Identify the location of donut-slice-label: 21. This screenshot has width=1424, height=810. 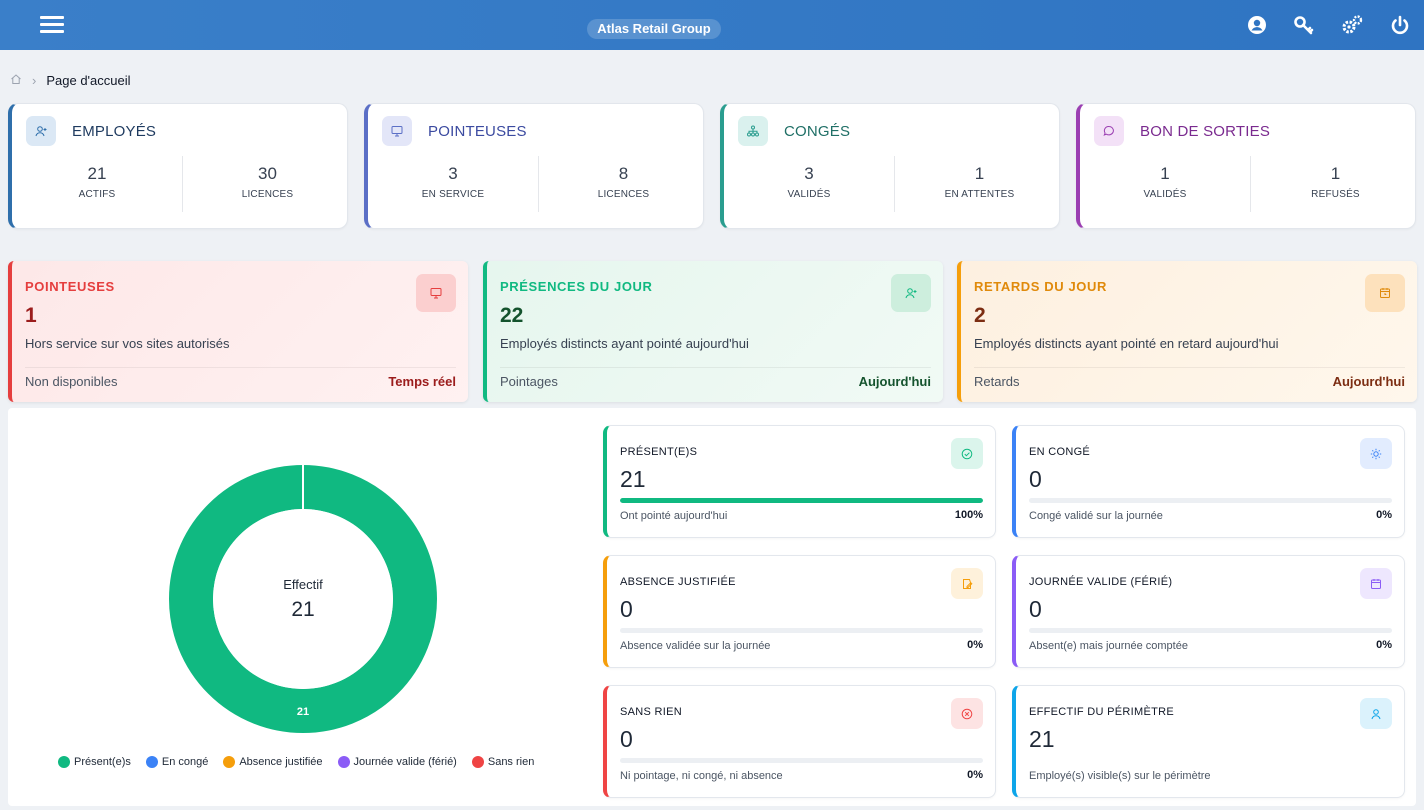
(303, 712).